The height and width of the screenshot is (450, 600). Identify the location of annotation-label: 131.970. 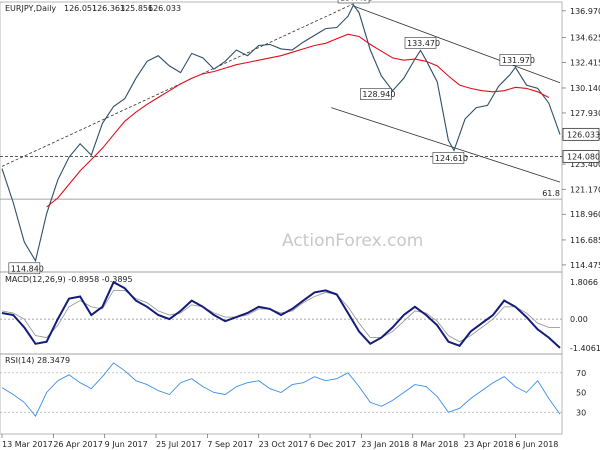
(518, 60).